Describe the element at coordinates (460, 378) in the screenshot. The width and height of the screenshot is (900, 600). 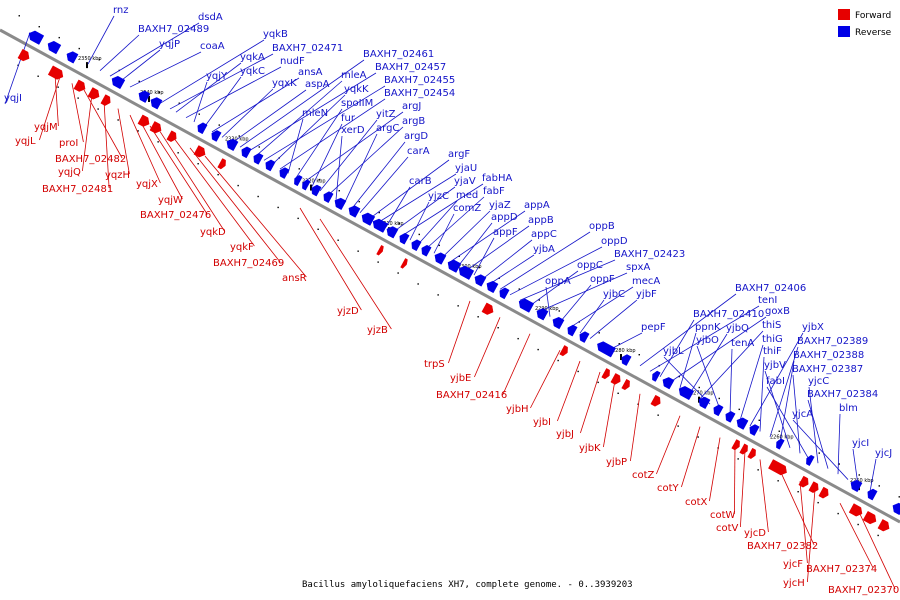
I see `gene-label-yjbe: yjbE` at that location.